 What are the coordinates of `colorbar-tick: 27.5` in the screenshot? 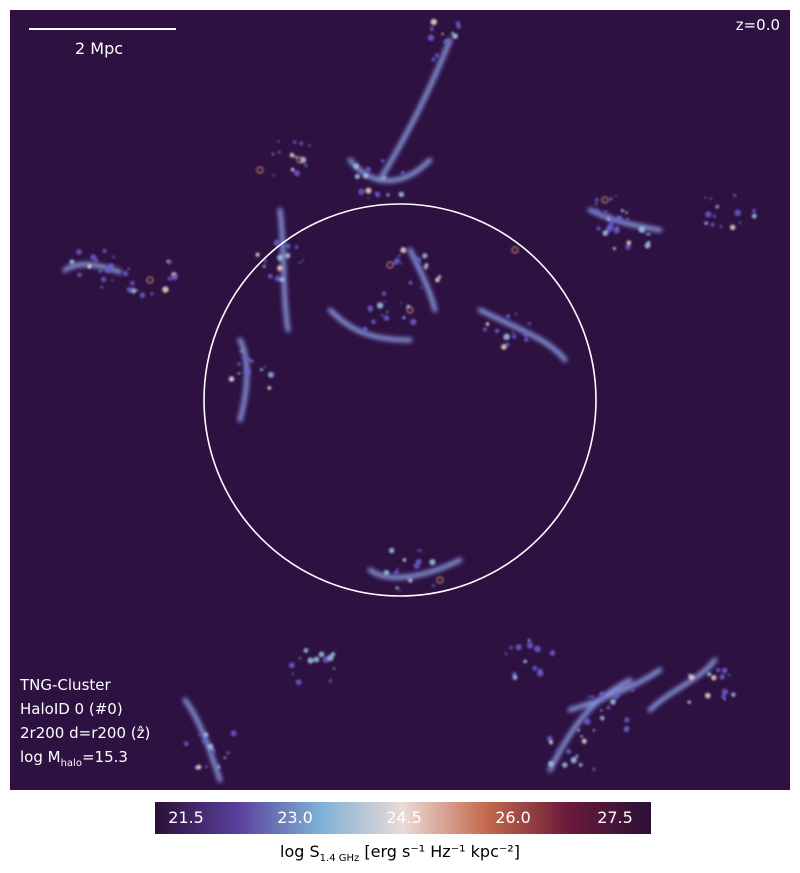 It's located at (615, 817).